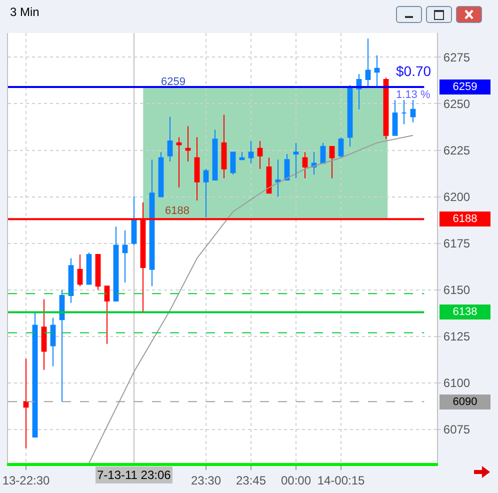 The width and height of the screenshot is (498, 493). What do you see at coordinates (465, 219) in the screenshot?
I see `text: 6188` at bounding box center [465, 219].